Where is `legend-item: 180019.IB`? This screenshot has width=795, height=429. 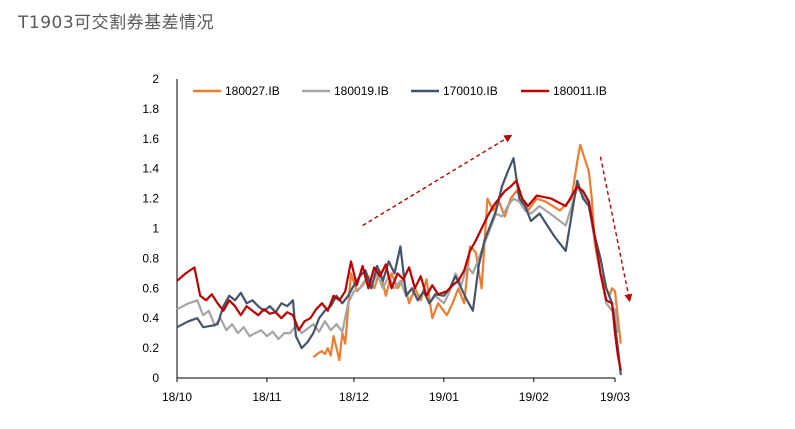
legend-item: 180019.IB is located at coordinates (345, 91).